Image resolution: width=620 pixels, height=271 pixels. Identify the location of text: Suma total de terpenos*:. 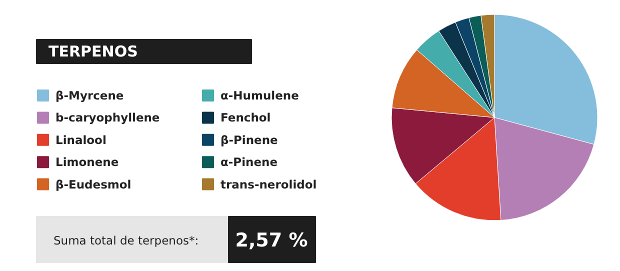
(126, 241).